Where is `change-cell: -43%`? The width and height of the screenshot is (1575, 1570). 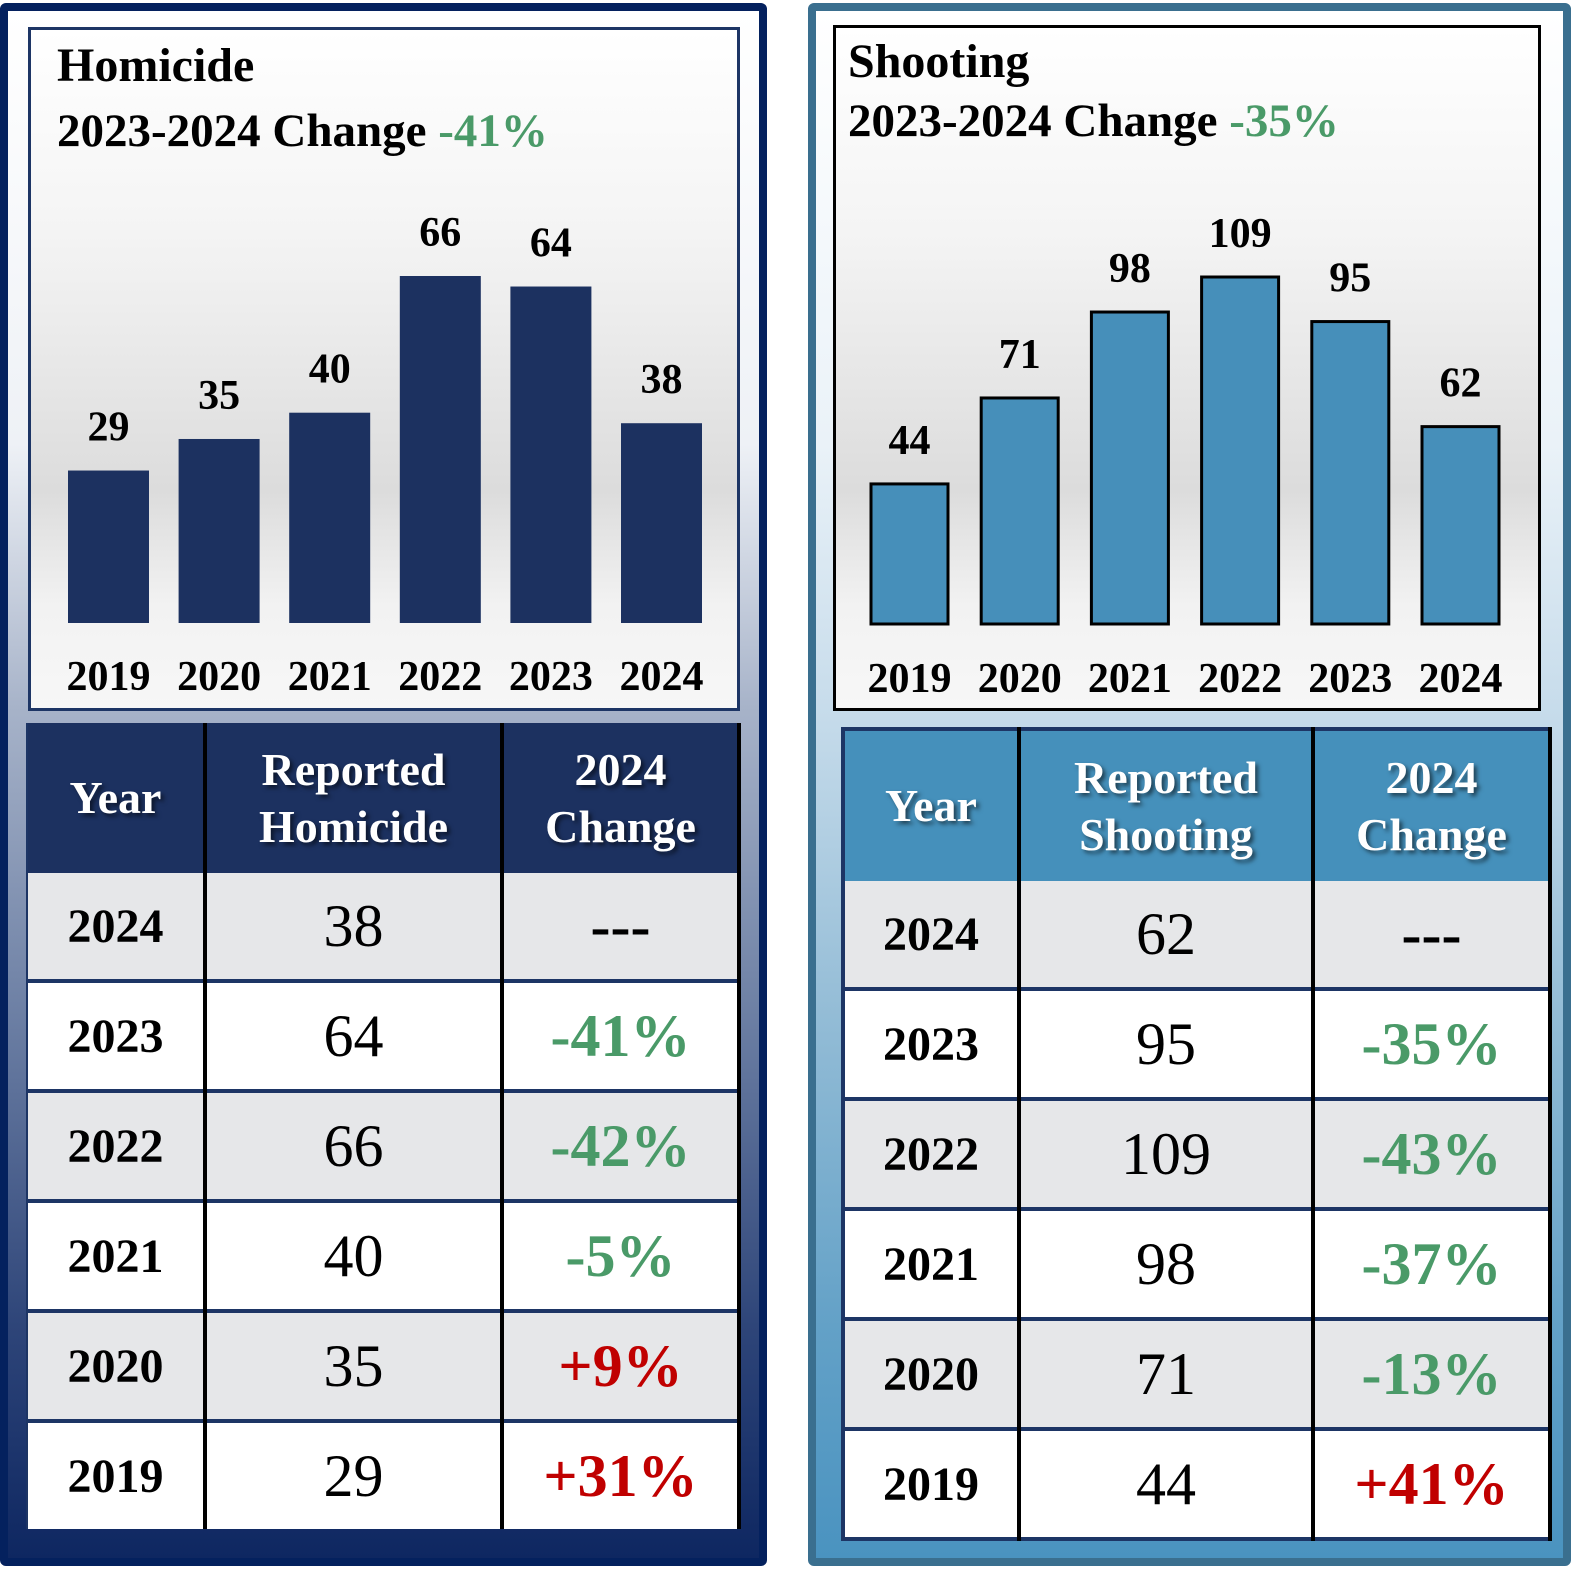 change-cell: -43% is located at coordinates (1431, 1153).